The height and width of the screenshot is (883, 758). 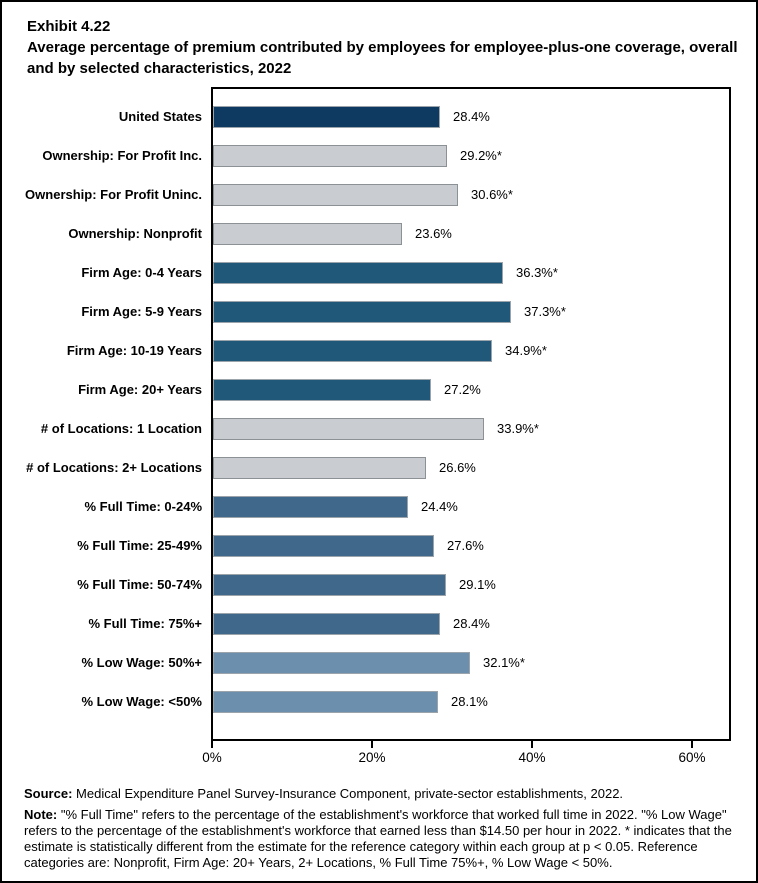 What do you see at coordinates (160, 116) in the screenshot?
I see `category-label: United States` at bounding box center [160, 116].